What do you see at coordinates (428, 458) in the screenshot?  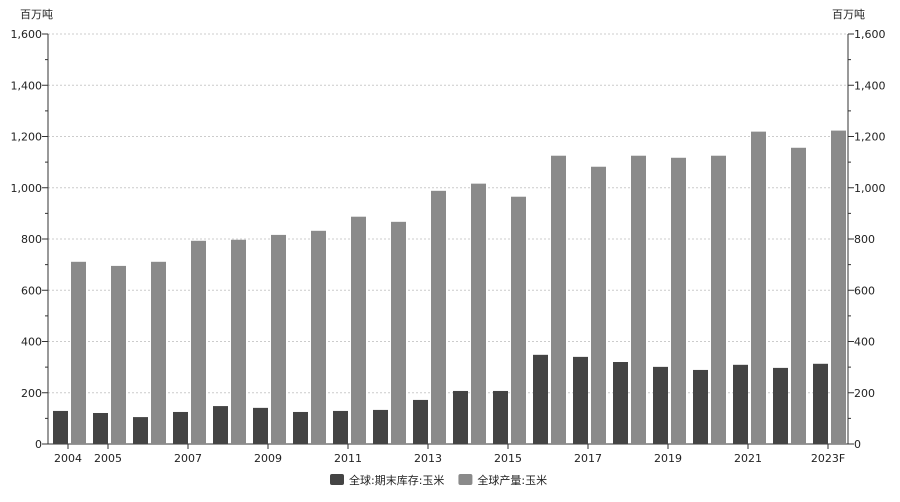 I see `x-tick-label: 2013` at bounding box center [428, 458].